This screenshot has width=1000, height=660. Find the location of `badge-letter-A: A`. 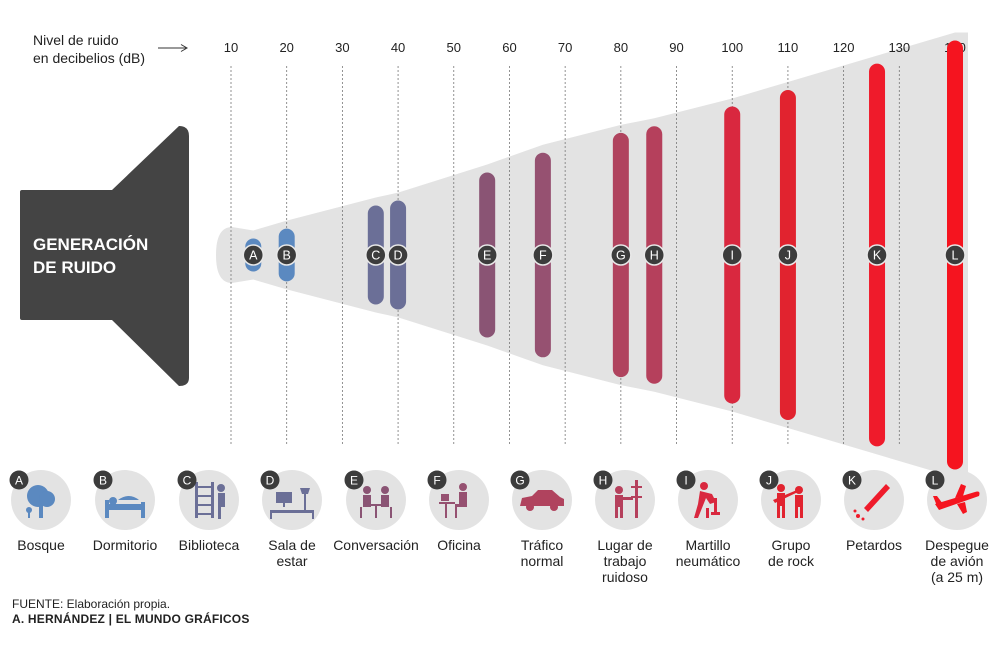

badge-letter-A: A is located at coordinates (253, 256).